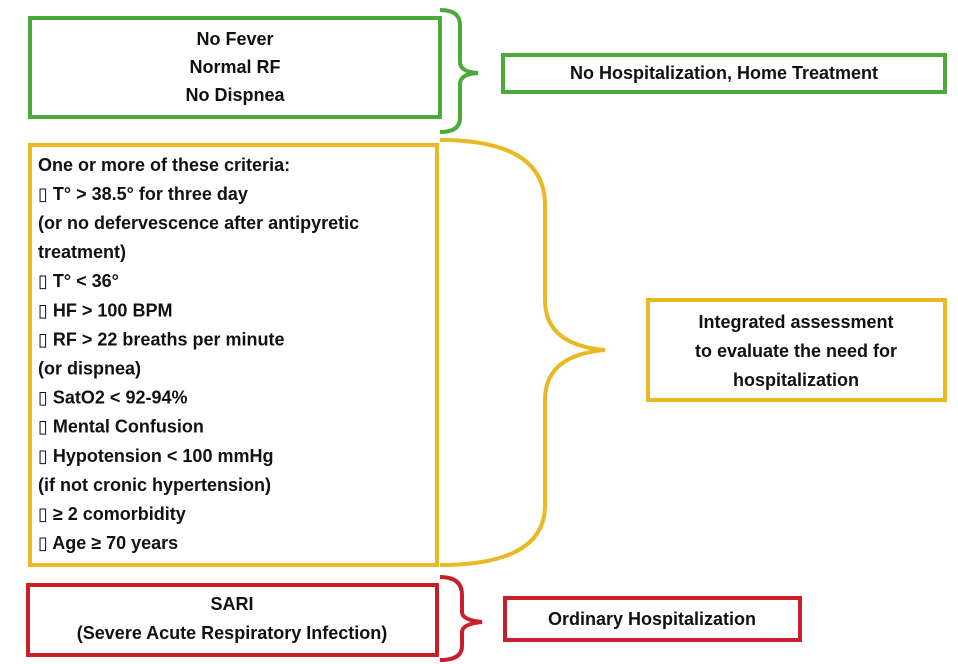  I want to click on label: No Hospitalization, Home Treatment, so click(724, 73).